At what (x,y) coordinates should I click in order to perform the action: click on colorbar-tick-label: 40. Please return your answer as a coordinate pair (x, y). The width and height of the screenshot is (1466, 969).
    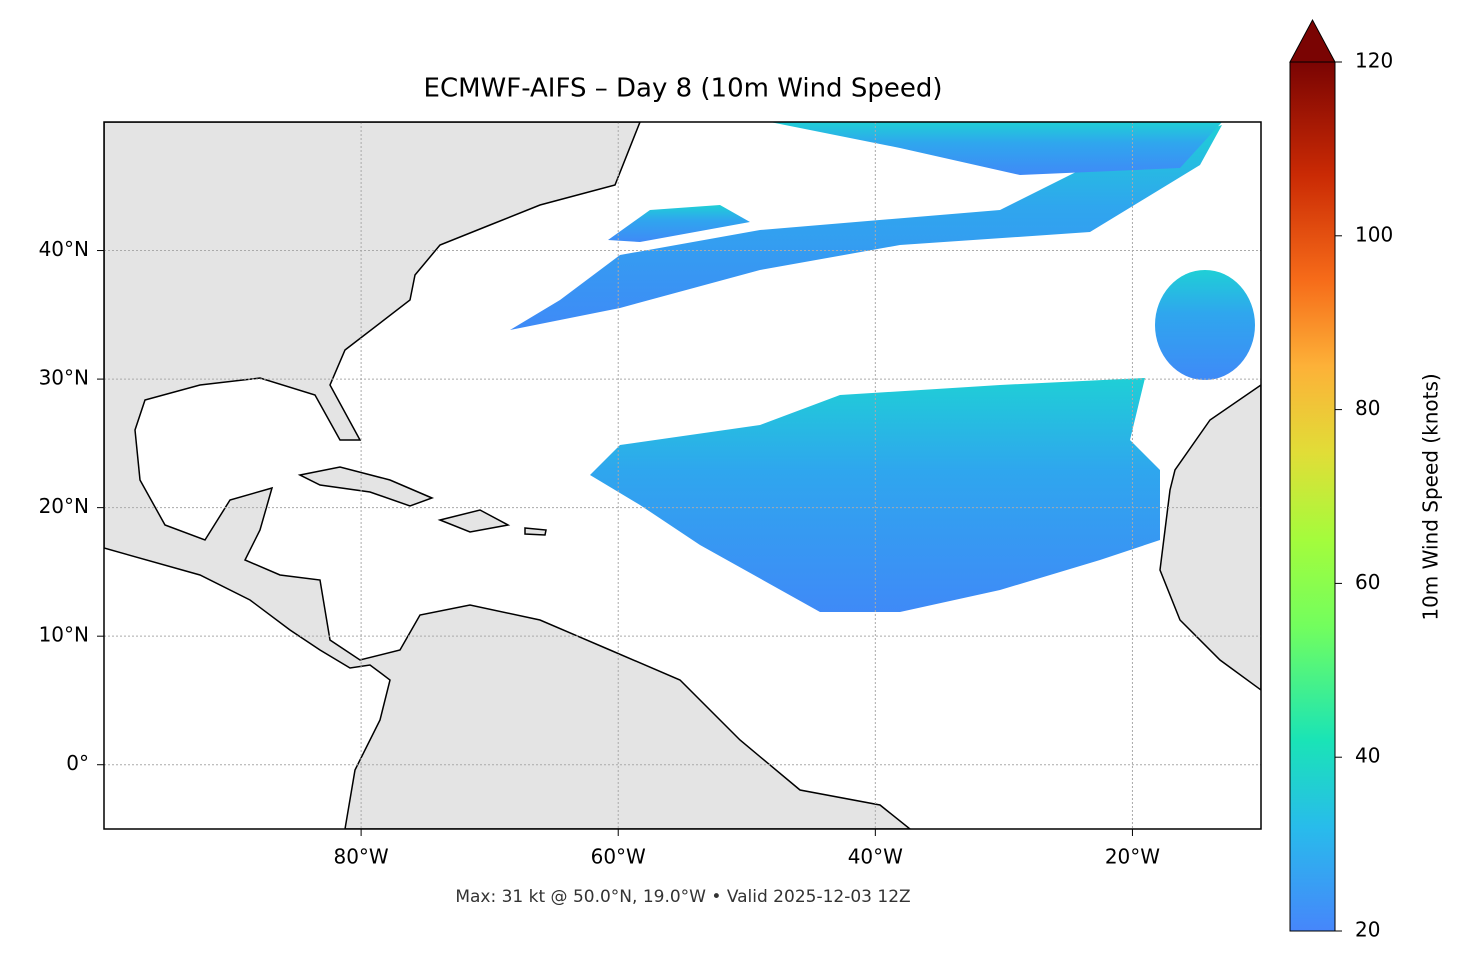
    Looking at the image, I should click on (1367, 756).